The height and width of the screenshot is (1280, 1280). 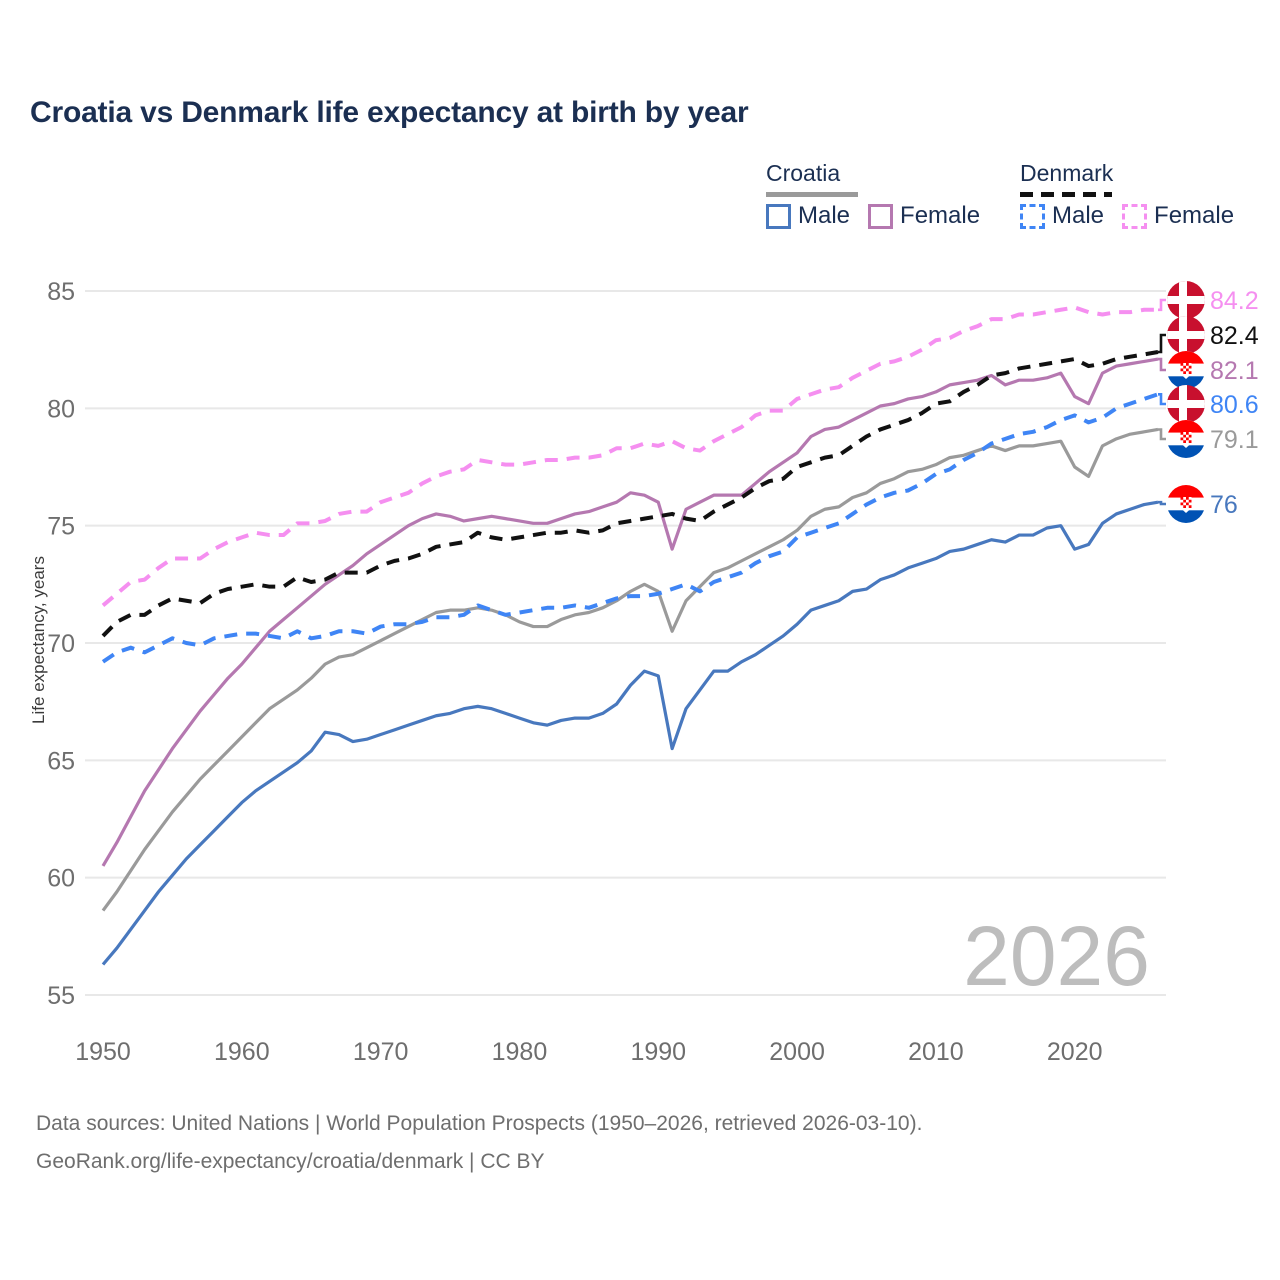 I want to click on end-value-denmark-female: 84.2, so click(x=1234, y=301).